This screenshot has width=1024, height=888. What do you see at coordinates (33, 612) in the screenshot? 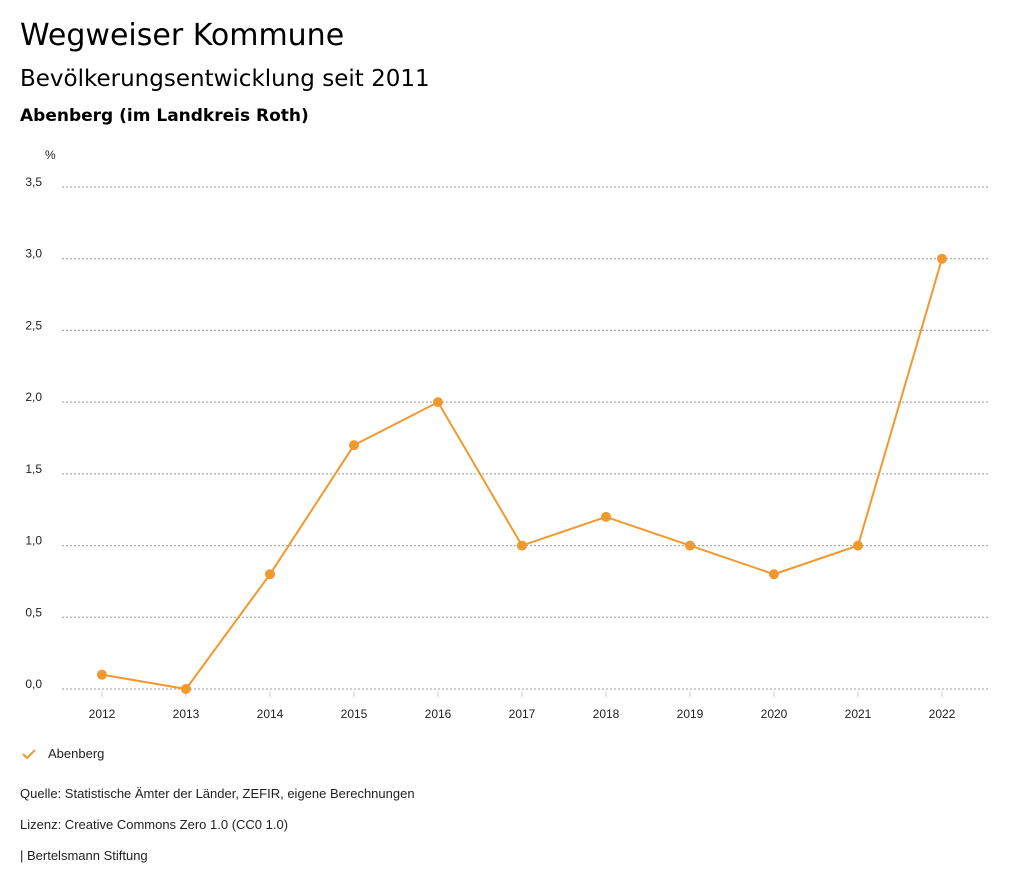
I see `y-tick-label: 0,5` at bounding box center [33, 612].